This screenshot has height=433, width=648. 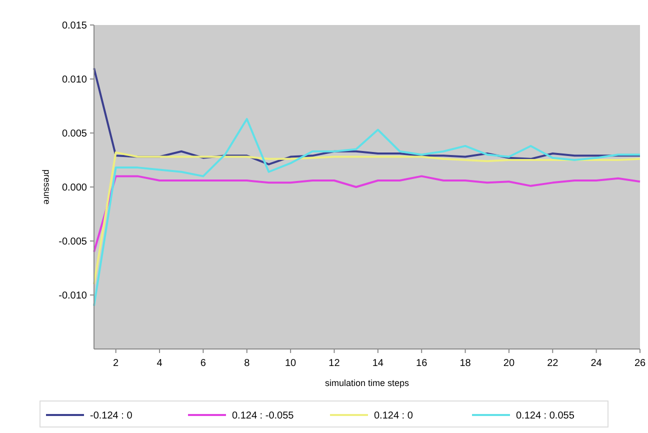 I want to click on x-tick-label: 10, so click(x=290, y=363).